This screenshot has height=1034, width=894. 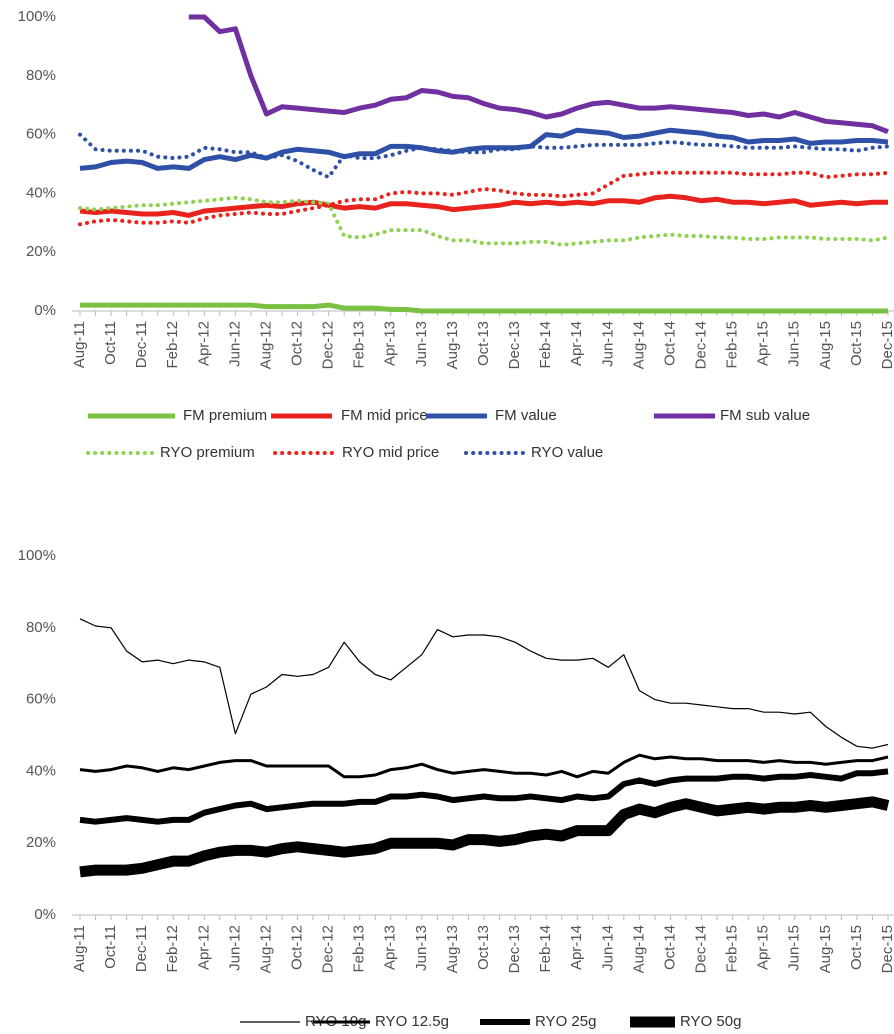 What do you see at coordinates (710, 1021) in the screenshot?
I see `legend-label: RYO 50g` at bounding box center [710, 1021].